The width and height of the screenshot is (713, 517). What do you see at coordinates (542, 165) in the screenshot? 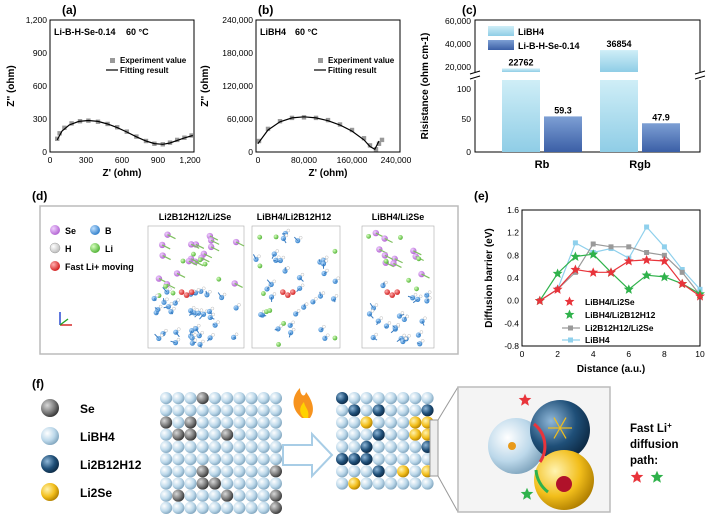
I see `panel-c-category-rb: Rb` at bounding box center [542, 165].